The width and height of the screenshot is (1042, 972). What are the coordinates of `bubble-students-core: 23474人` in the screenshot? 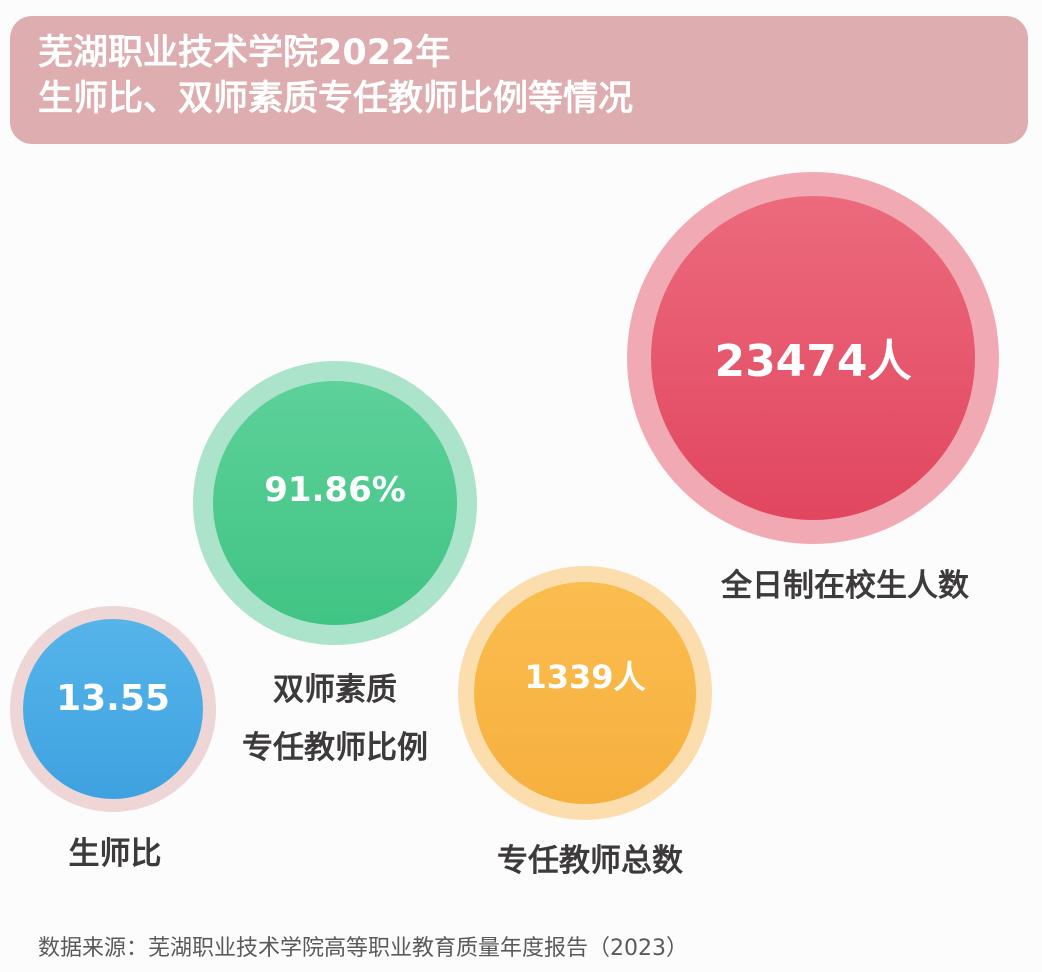 It's located at (813, 358).